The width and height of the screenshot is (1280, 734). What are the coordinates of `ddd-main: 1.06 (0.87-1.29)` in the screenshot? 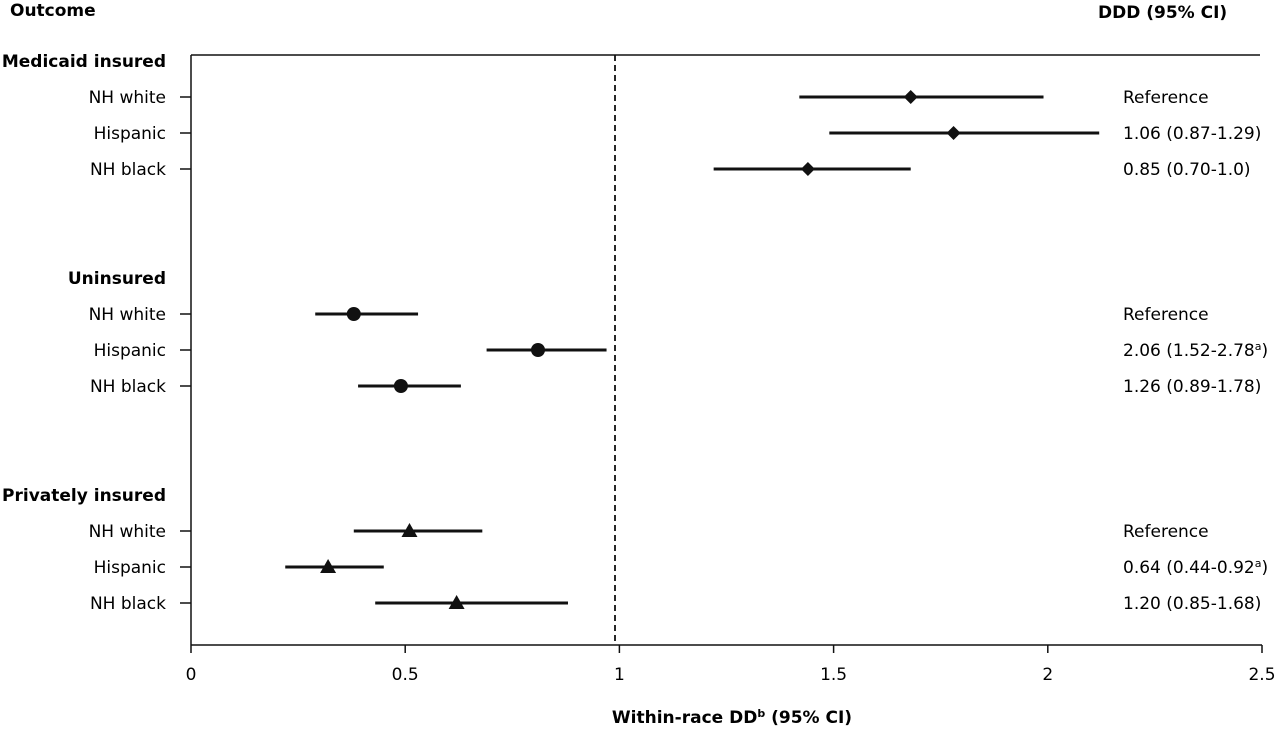 It's located at (1192, 134).